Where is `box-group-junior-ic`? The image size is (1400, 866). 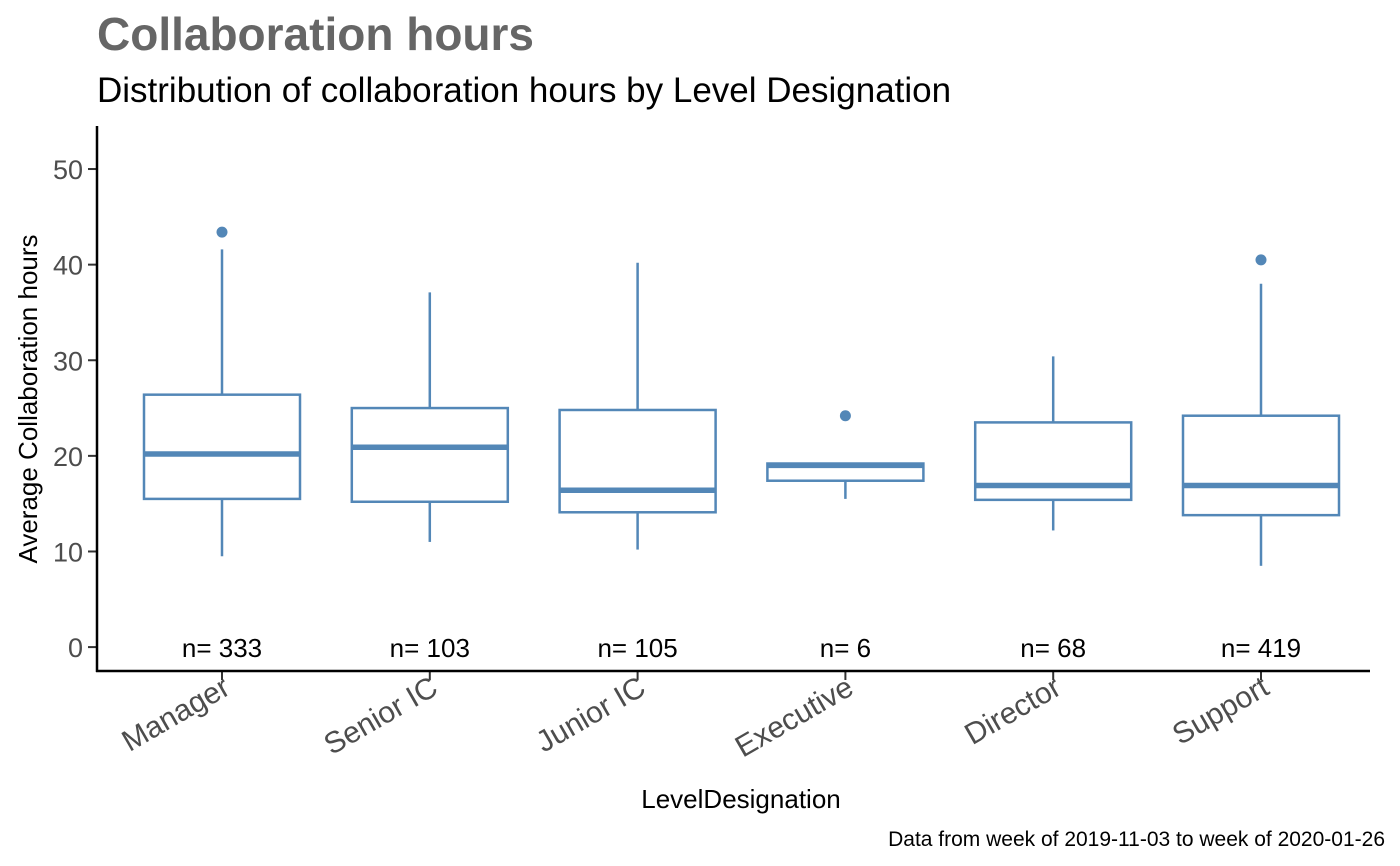 box-group-junior-ic is located at coordinates (637, 406).